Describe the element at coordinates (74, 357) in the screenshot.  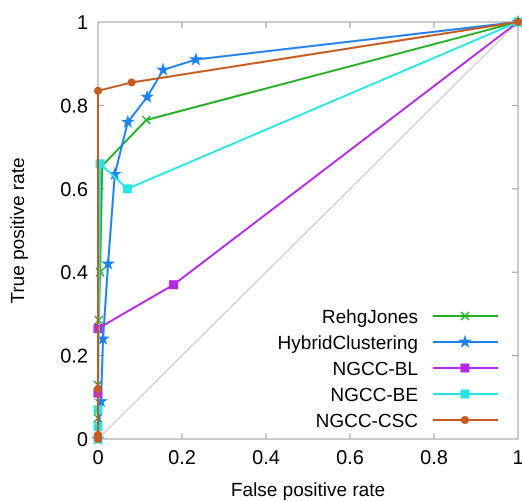
I see `y-tick-label: 0.2` at that location.